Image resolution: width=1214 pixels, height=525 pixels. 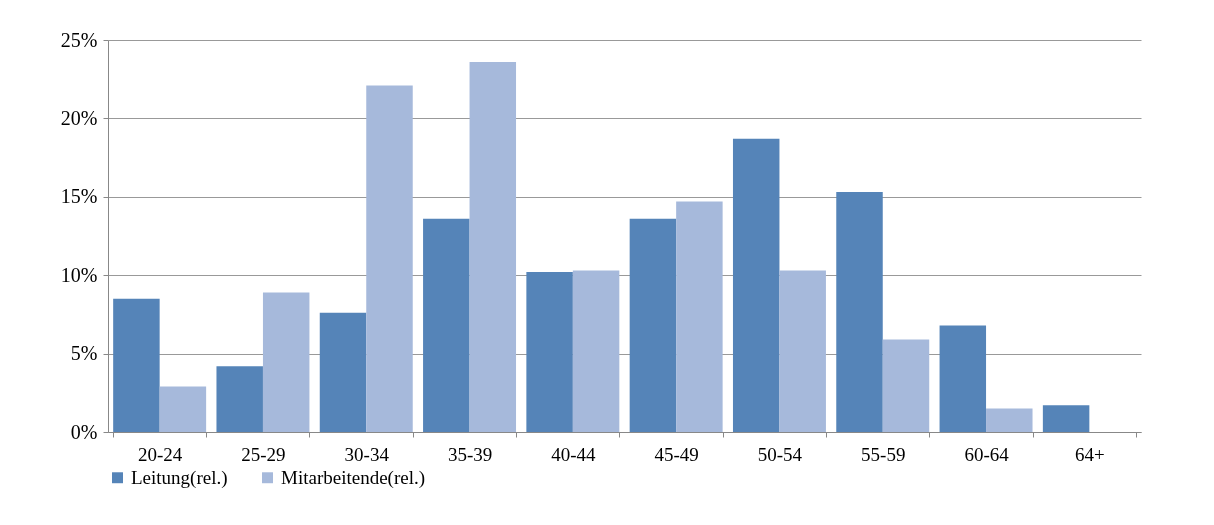 What do you see at coordinates (79, 39) in the screenshot?
I see `y-tick-label: 25%` at bounding box center [79, 39].